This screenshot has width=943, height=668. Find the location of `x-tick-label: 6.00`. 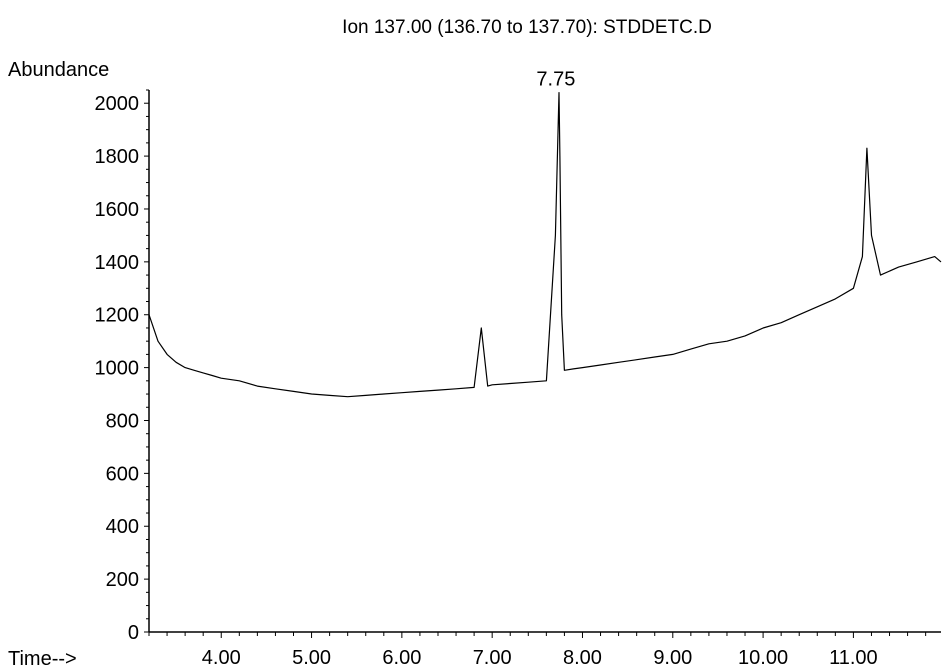

x-tick-label: 6.00 is located at coordinates (401, 657).